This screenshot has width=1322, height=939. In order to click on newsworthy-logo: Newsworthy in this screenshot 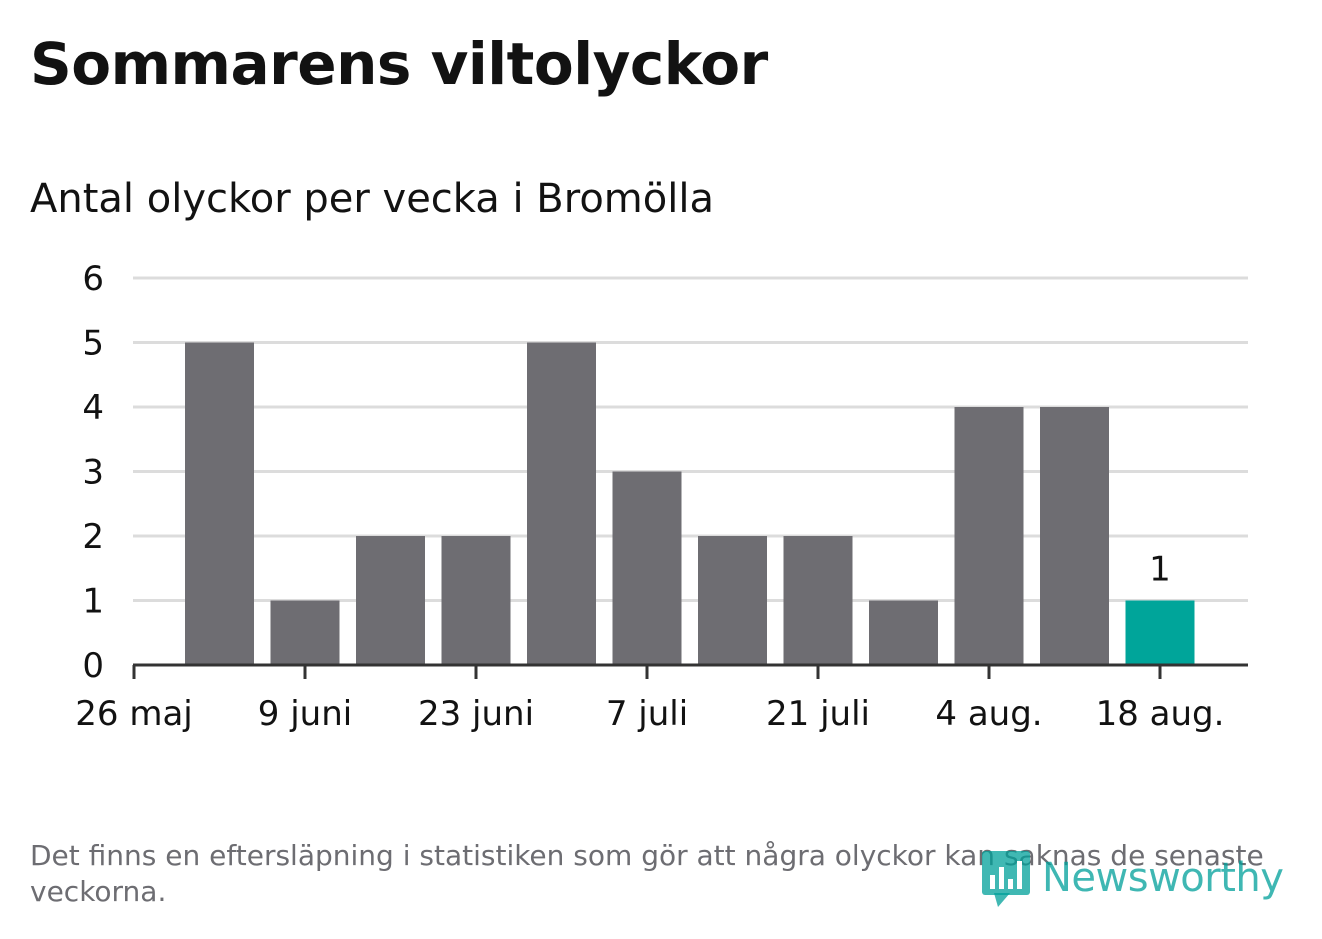, I will do `click(1140, 878)`.